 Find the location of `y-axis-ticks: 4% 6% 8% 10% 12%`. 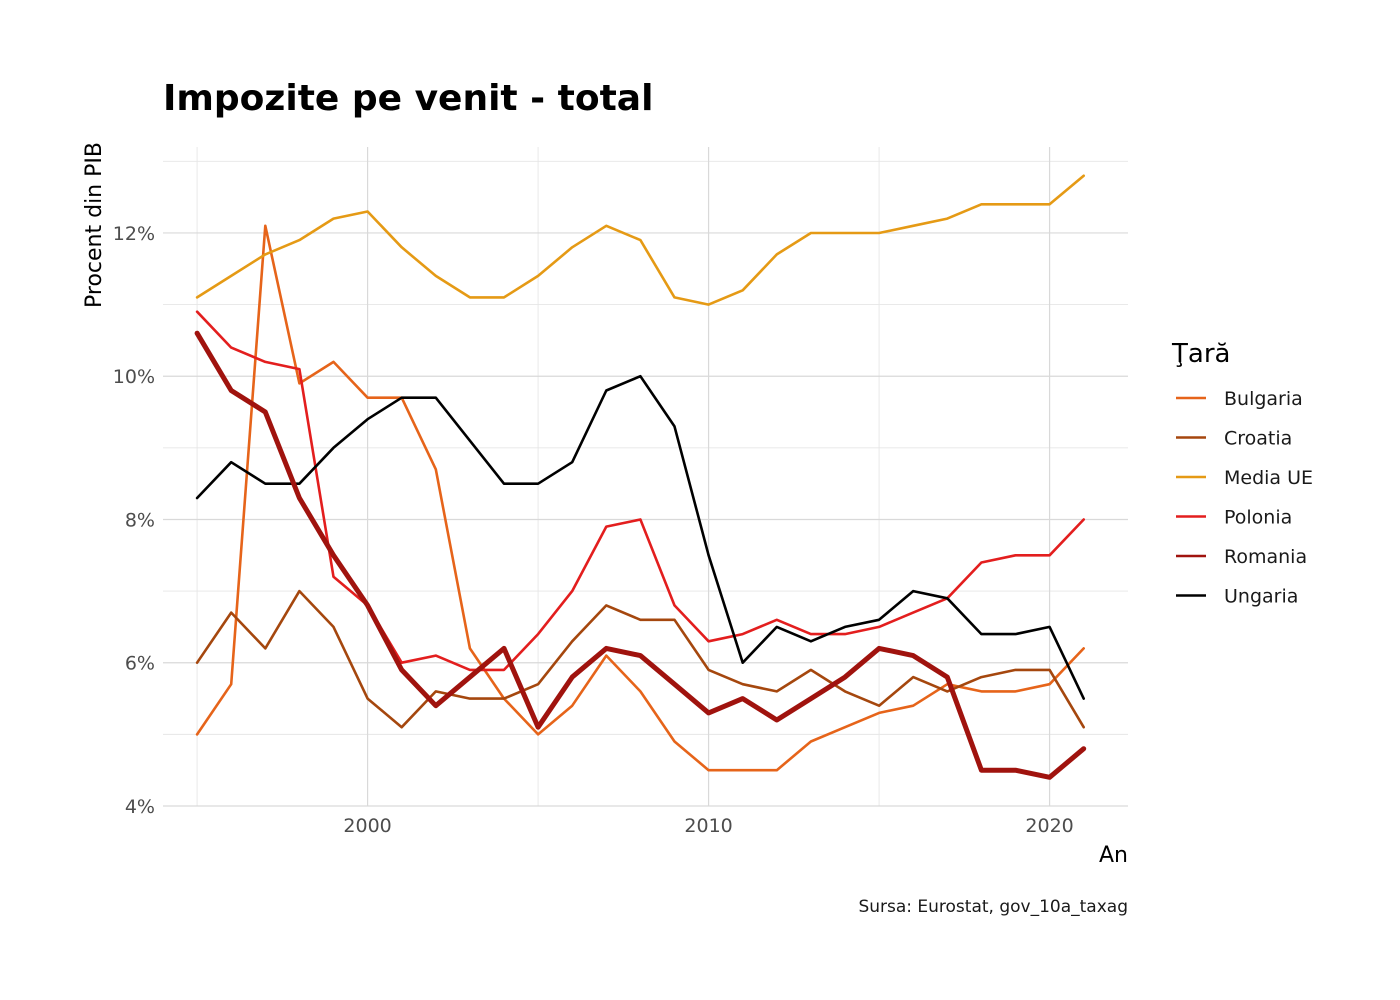

y-axis-ticks: 4% 6% 8% 10% 12% is located at coordinates (134, 520).